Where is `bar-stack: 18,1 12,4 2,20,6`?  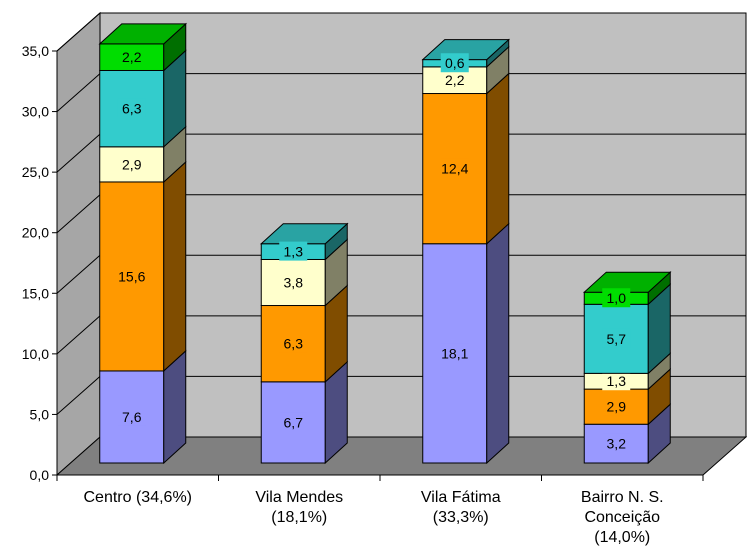 bar-stack: 18,1 12,4 2,20,6 is located at coordinates (466, 251).